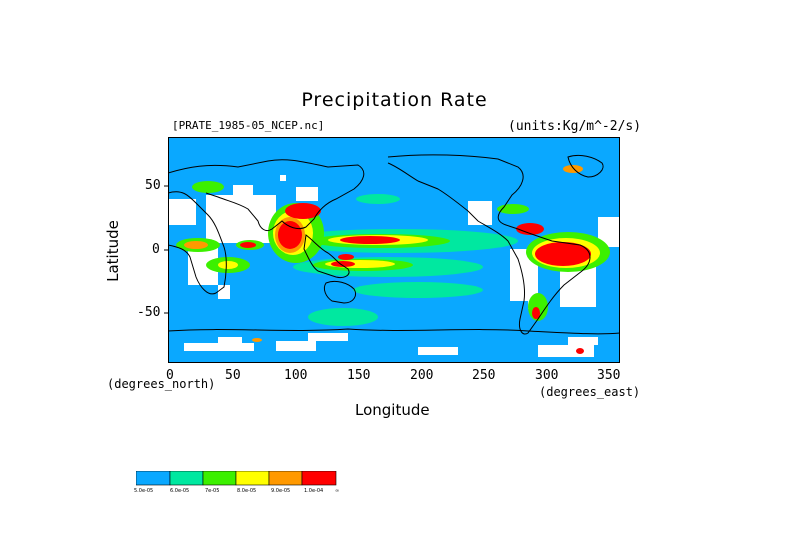 This screenshot has width=789, height=558. Describe the element at coordinates (337, 491) in the screenshot. I see `legend-label-7: ∞` at that location.